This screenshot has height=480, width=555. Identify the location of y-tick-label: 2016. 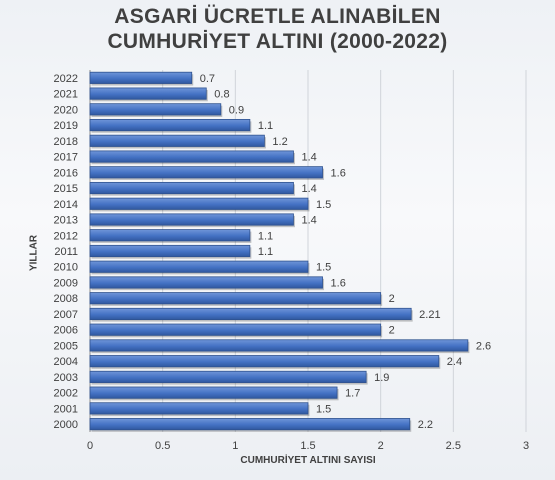
(66, 173).